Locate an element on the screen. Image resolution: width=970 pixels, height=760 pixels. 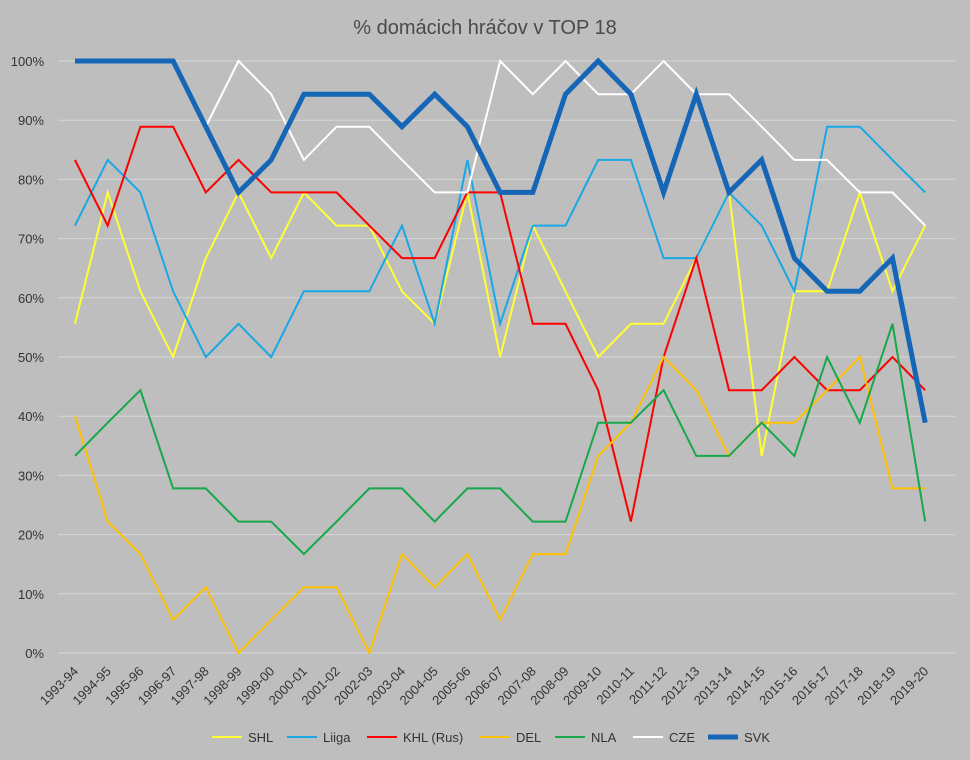
y-tick-label: 0% is located at coordinates (34, 653).